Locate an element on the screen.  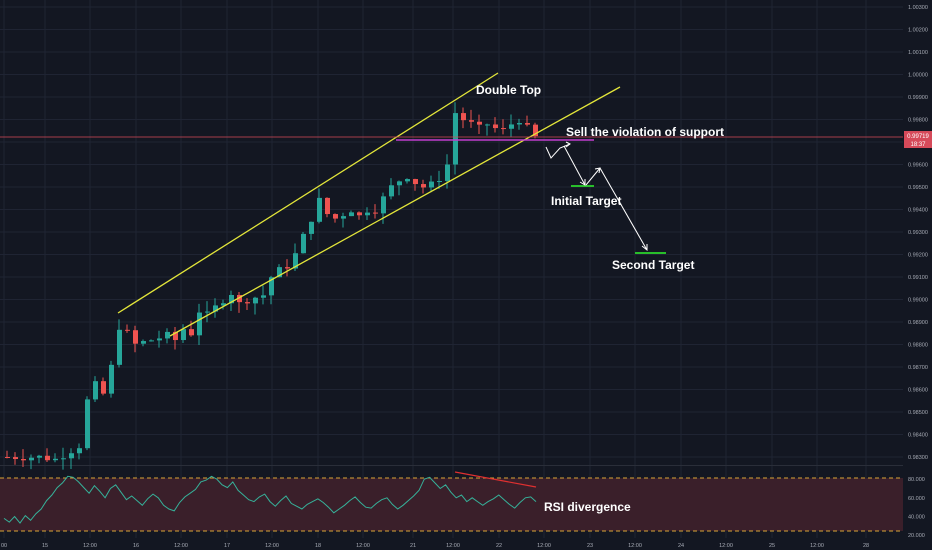
rsi-tick-label: 80.000 is located at coordinates (916, 480).